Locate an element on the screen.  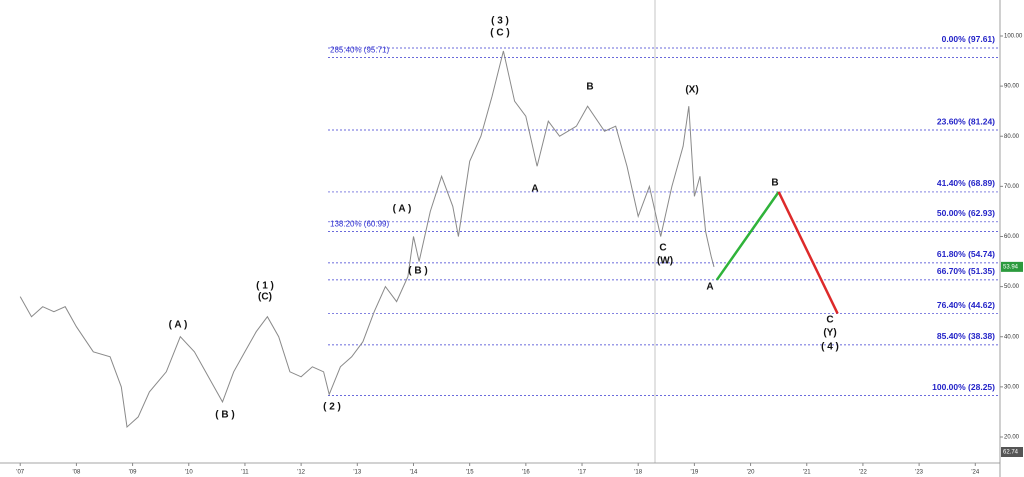
fib-label: 85.40% (38.38) is located at coordinates (966, 336).